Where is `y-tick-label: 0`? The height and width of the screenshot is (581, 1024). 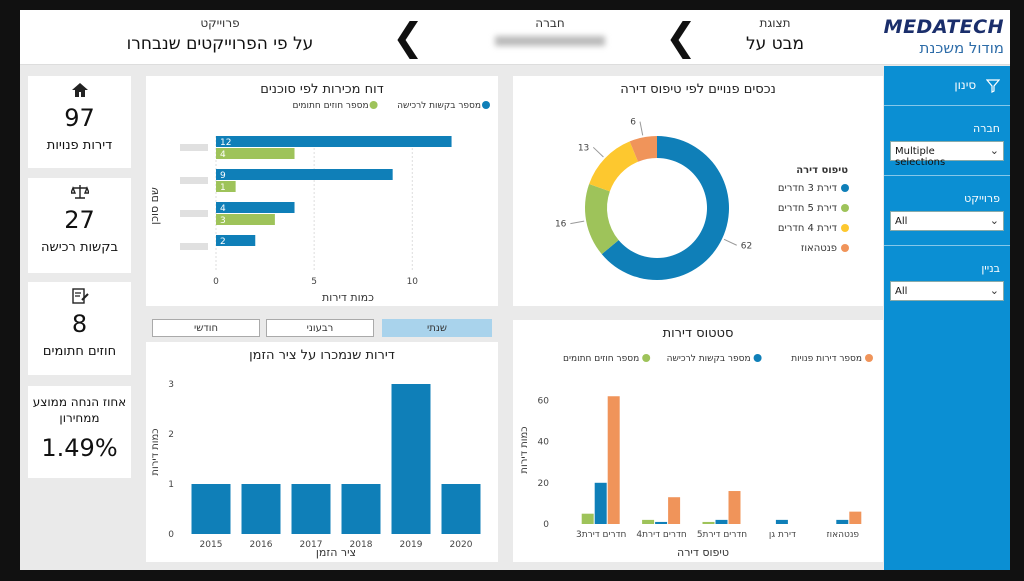 y-tick-label: 0 is located at coordinates (546, 525).